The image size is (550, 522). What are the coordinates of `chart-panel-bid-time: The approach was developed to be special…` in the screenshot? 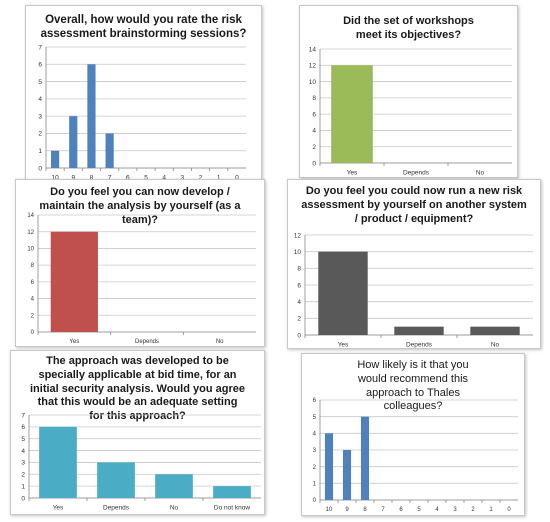 It's located at (137, 432).